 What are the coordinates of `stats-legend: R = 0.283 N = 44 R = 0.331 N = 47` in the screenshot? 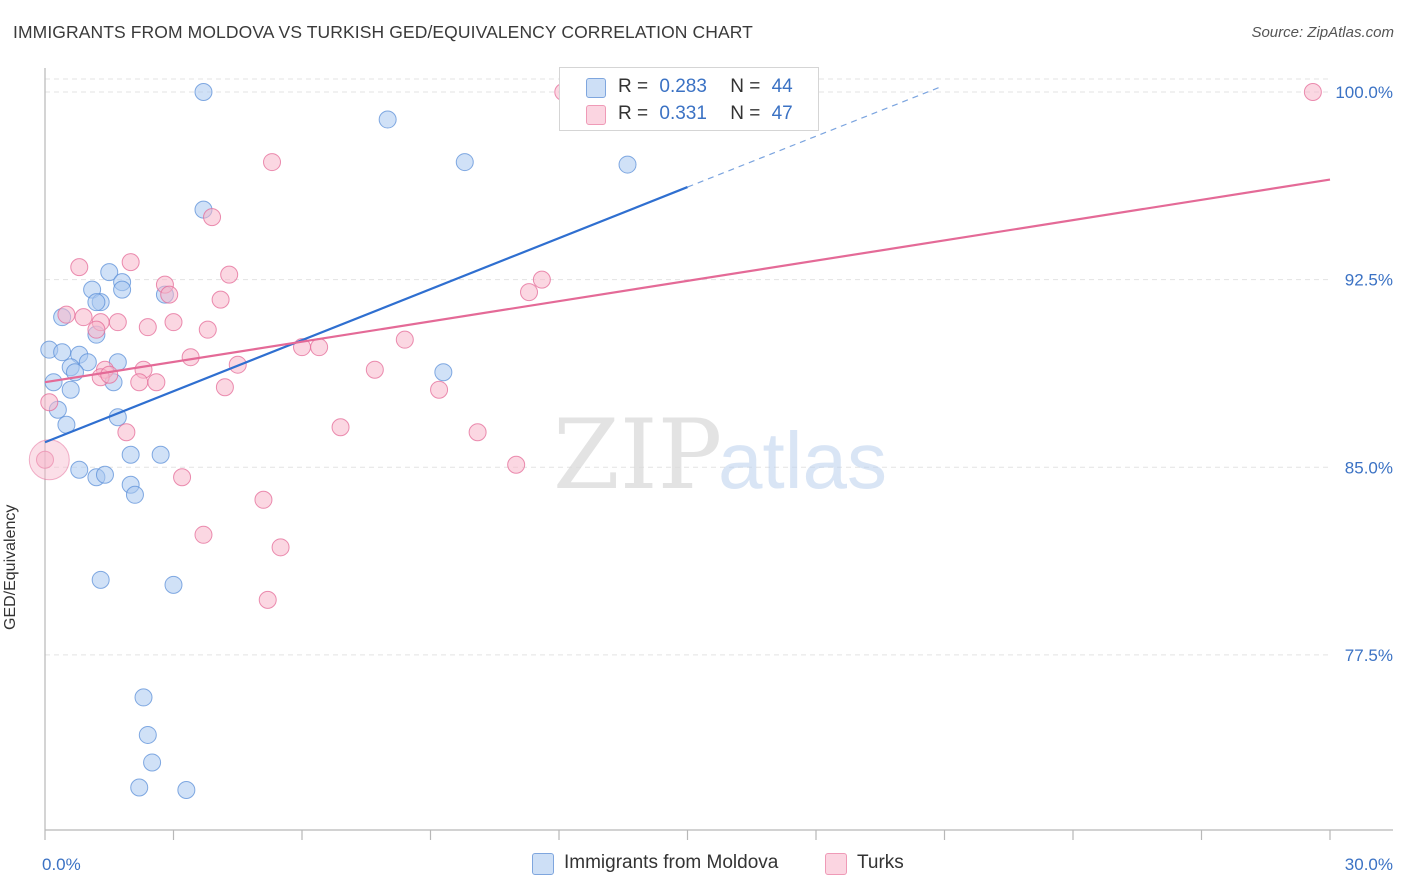 It's located at (689, 99).